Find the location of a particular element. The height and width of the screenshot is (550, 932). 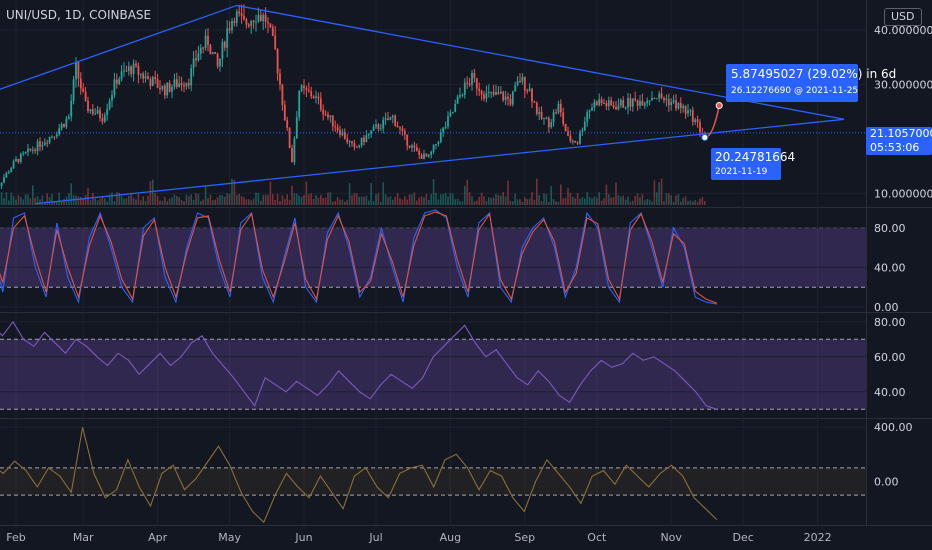

forecast-end-point is located at coordinates (719, 106).